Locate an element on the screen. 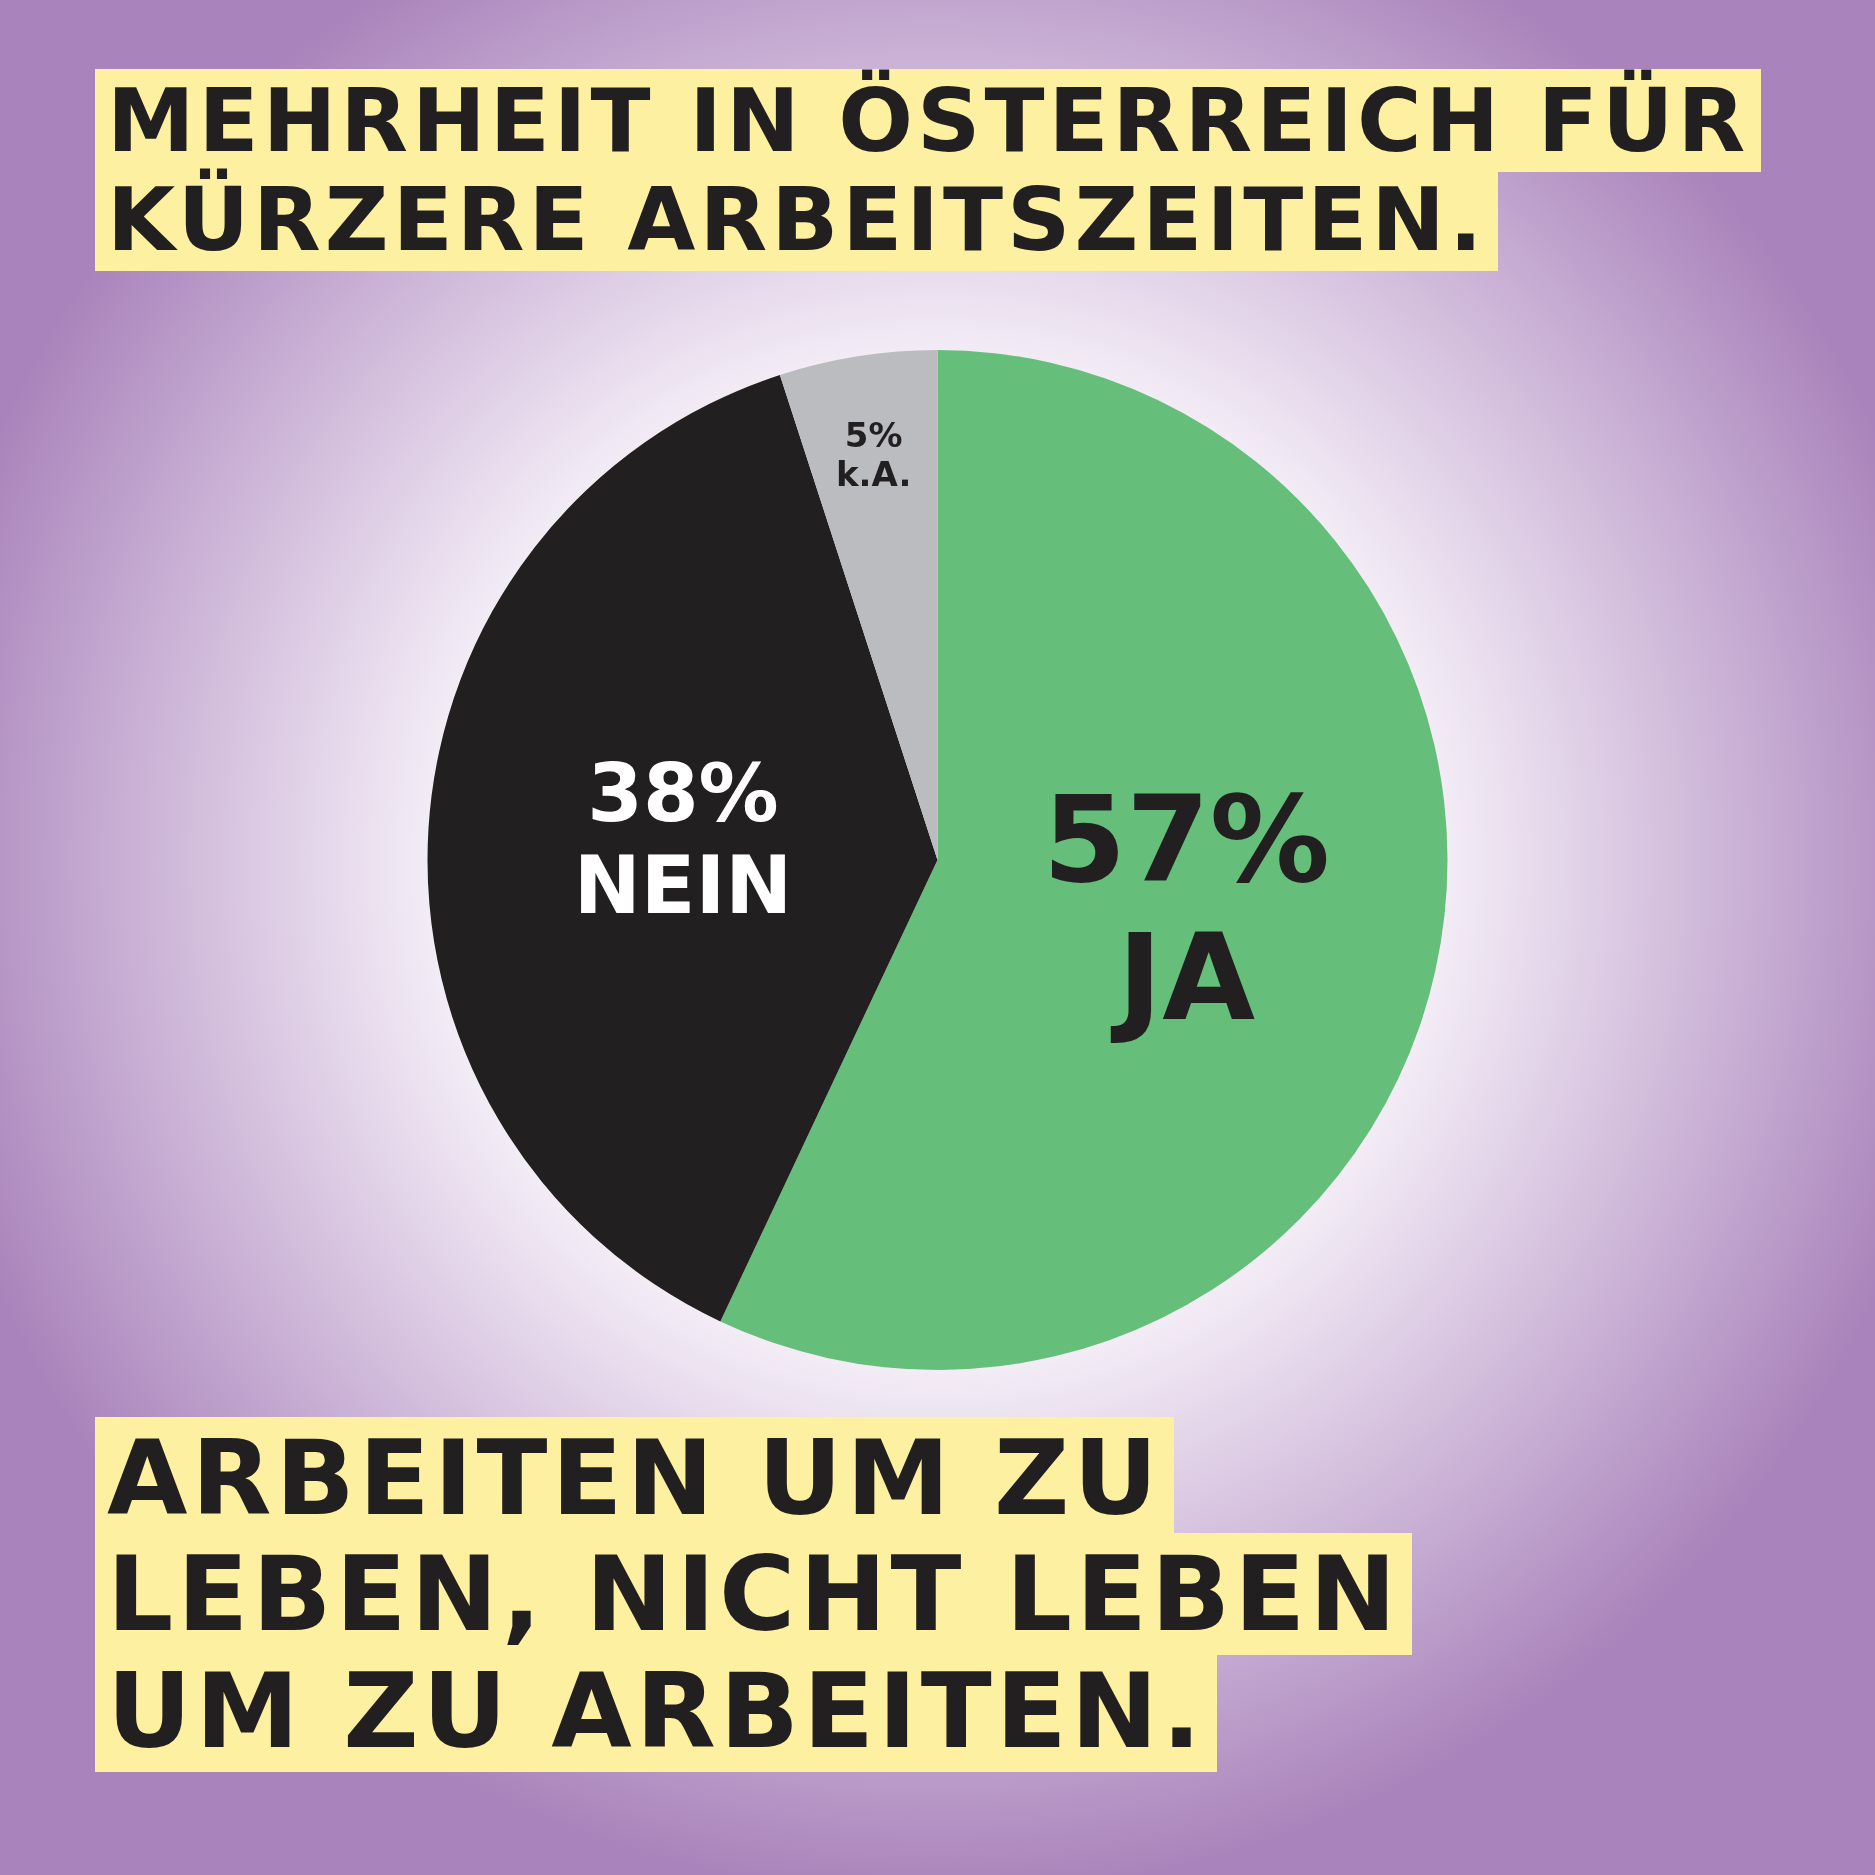 This screenshot has height=1875, width=1875. slice-label: JA is located at coordinates (1183, 977).